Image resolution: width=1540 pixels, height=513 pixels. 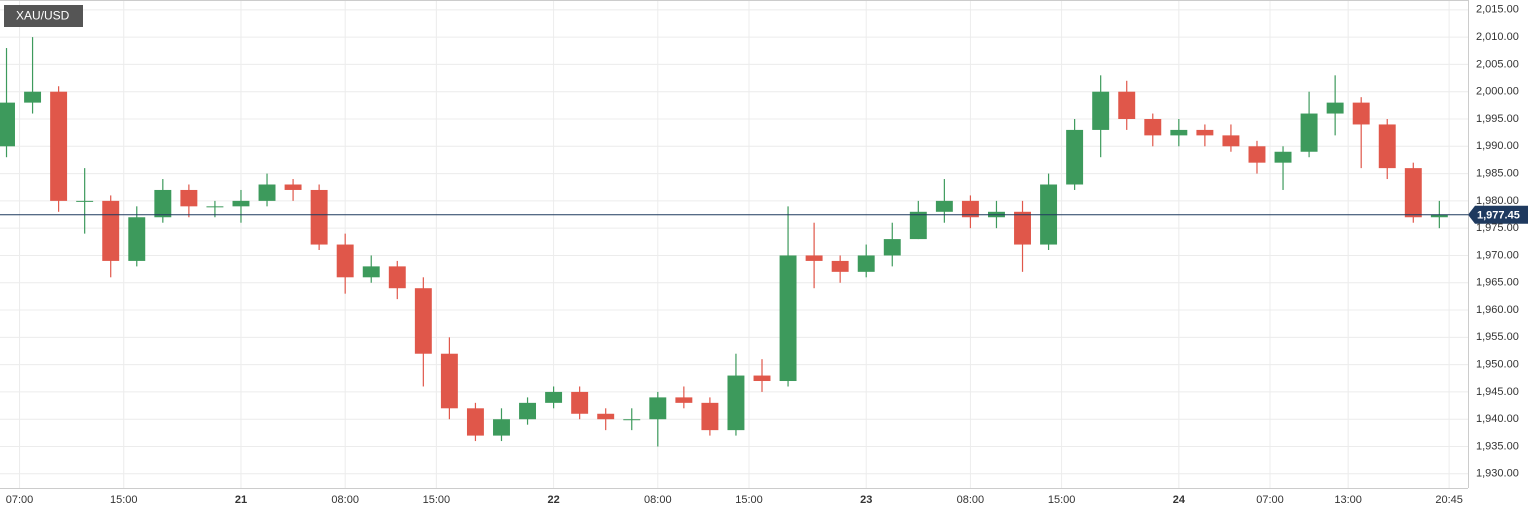 What do you see at coordinates (1348, 500) in the screenshot?
I see `x-tick-label: 13:00` at bounding box center [1348, 500].